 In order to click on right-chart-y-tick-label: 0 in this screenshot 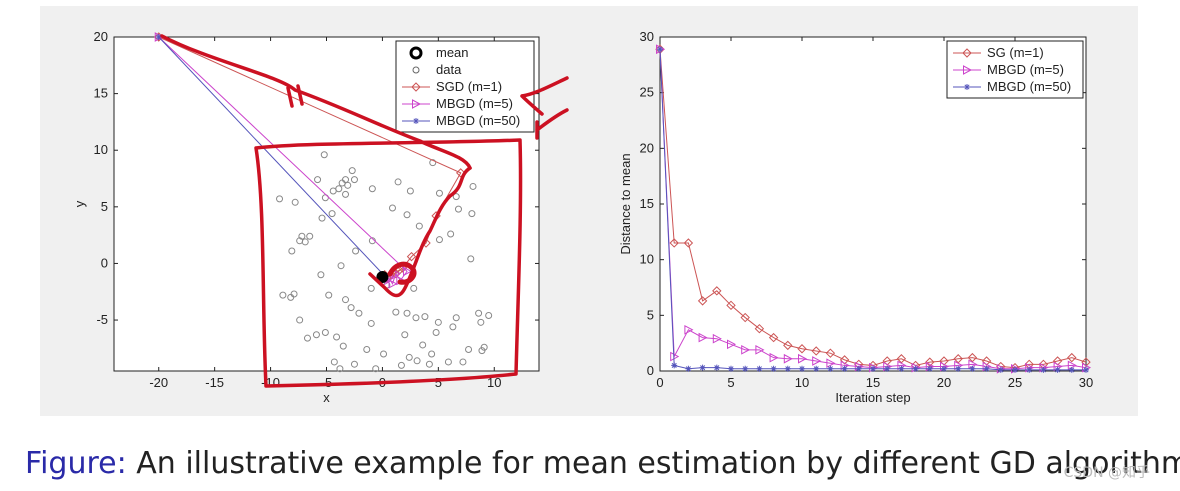, I will do `click(650, 370)`.